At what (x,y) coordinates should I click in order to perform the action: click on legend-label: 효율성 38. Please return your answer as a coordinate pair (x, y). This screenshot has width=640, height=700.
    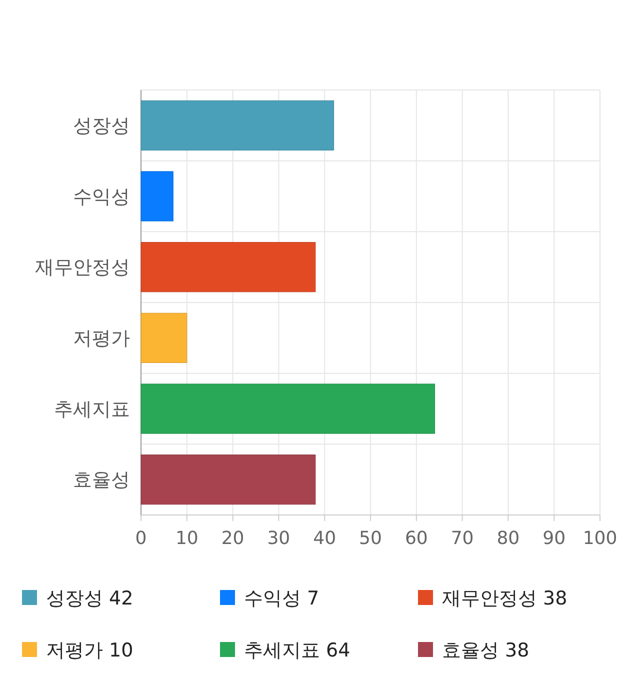
    Looking at the image, I should click on (486, 651).